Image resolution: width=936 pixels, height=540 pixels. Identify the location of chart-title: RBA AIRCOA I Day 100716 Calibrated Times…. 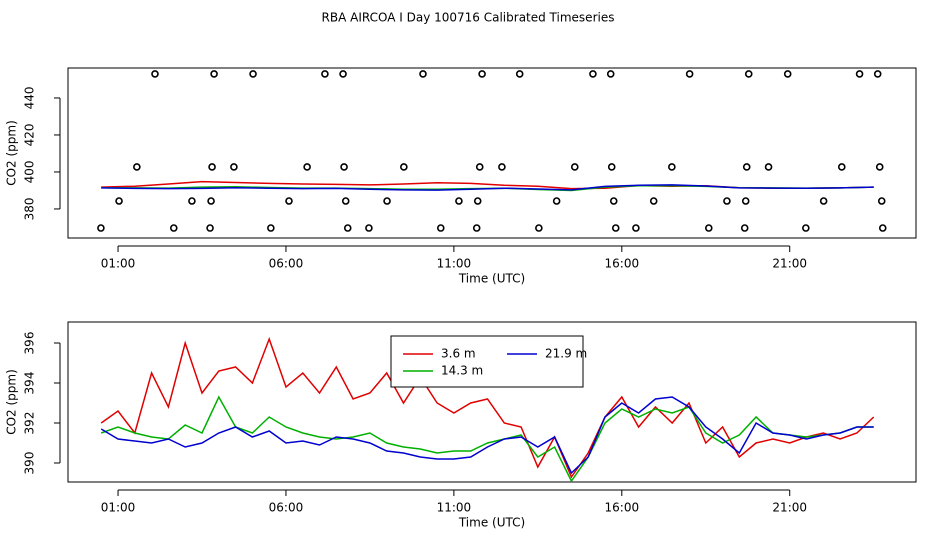
(468, 18).